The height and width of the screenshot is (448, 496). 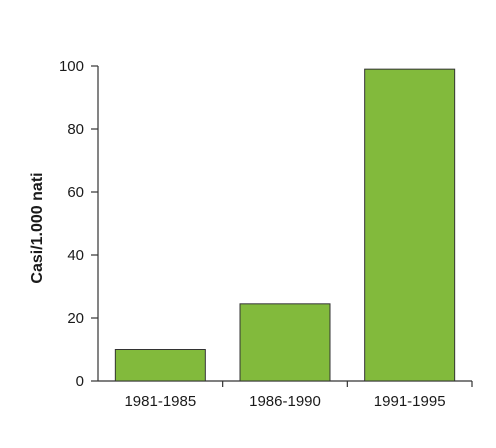 What do you see at coordinates (160, 401) in the screenshot?
I see `x-tick-label: 1981-1985` at bounding box center [160, 401].